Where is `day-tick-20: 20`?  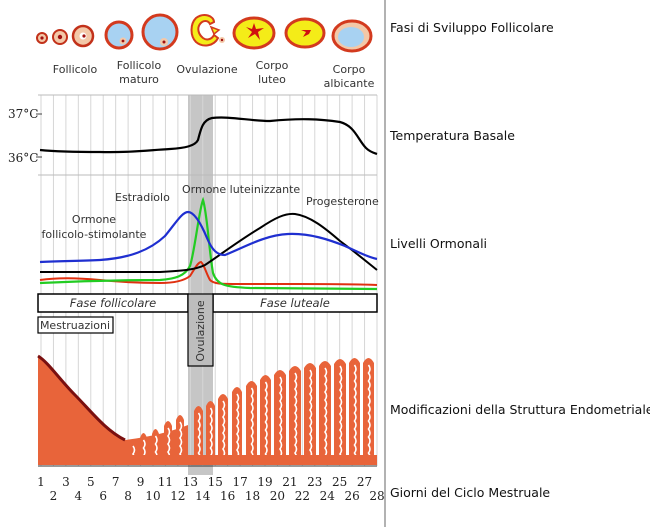
day-tick-20: 20 is located at coordinates (277, 496).